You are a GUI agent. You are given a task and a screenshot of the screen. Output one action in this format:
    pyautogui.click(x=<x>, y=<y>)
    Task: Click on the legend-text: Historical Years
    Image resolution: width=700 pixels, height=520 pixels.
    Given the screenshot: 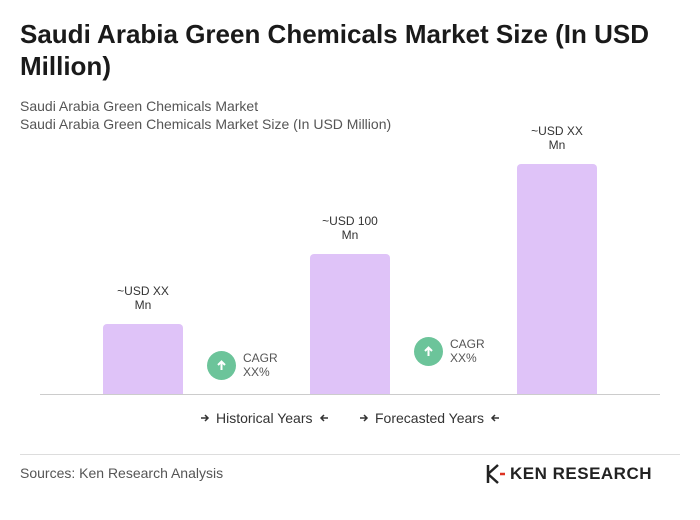 What is the action you would take?
    pyautogui.click(x=264, y=418)
    